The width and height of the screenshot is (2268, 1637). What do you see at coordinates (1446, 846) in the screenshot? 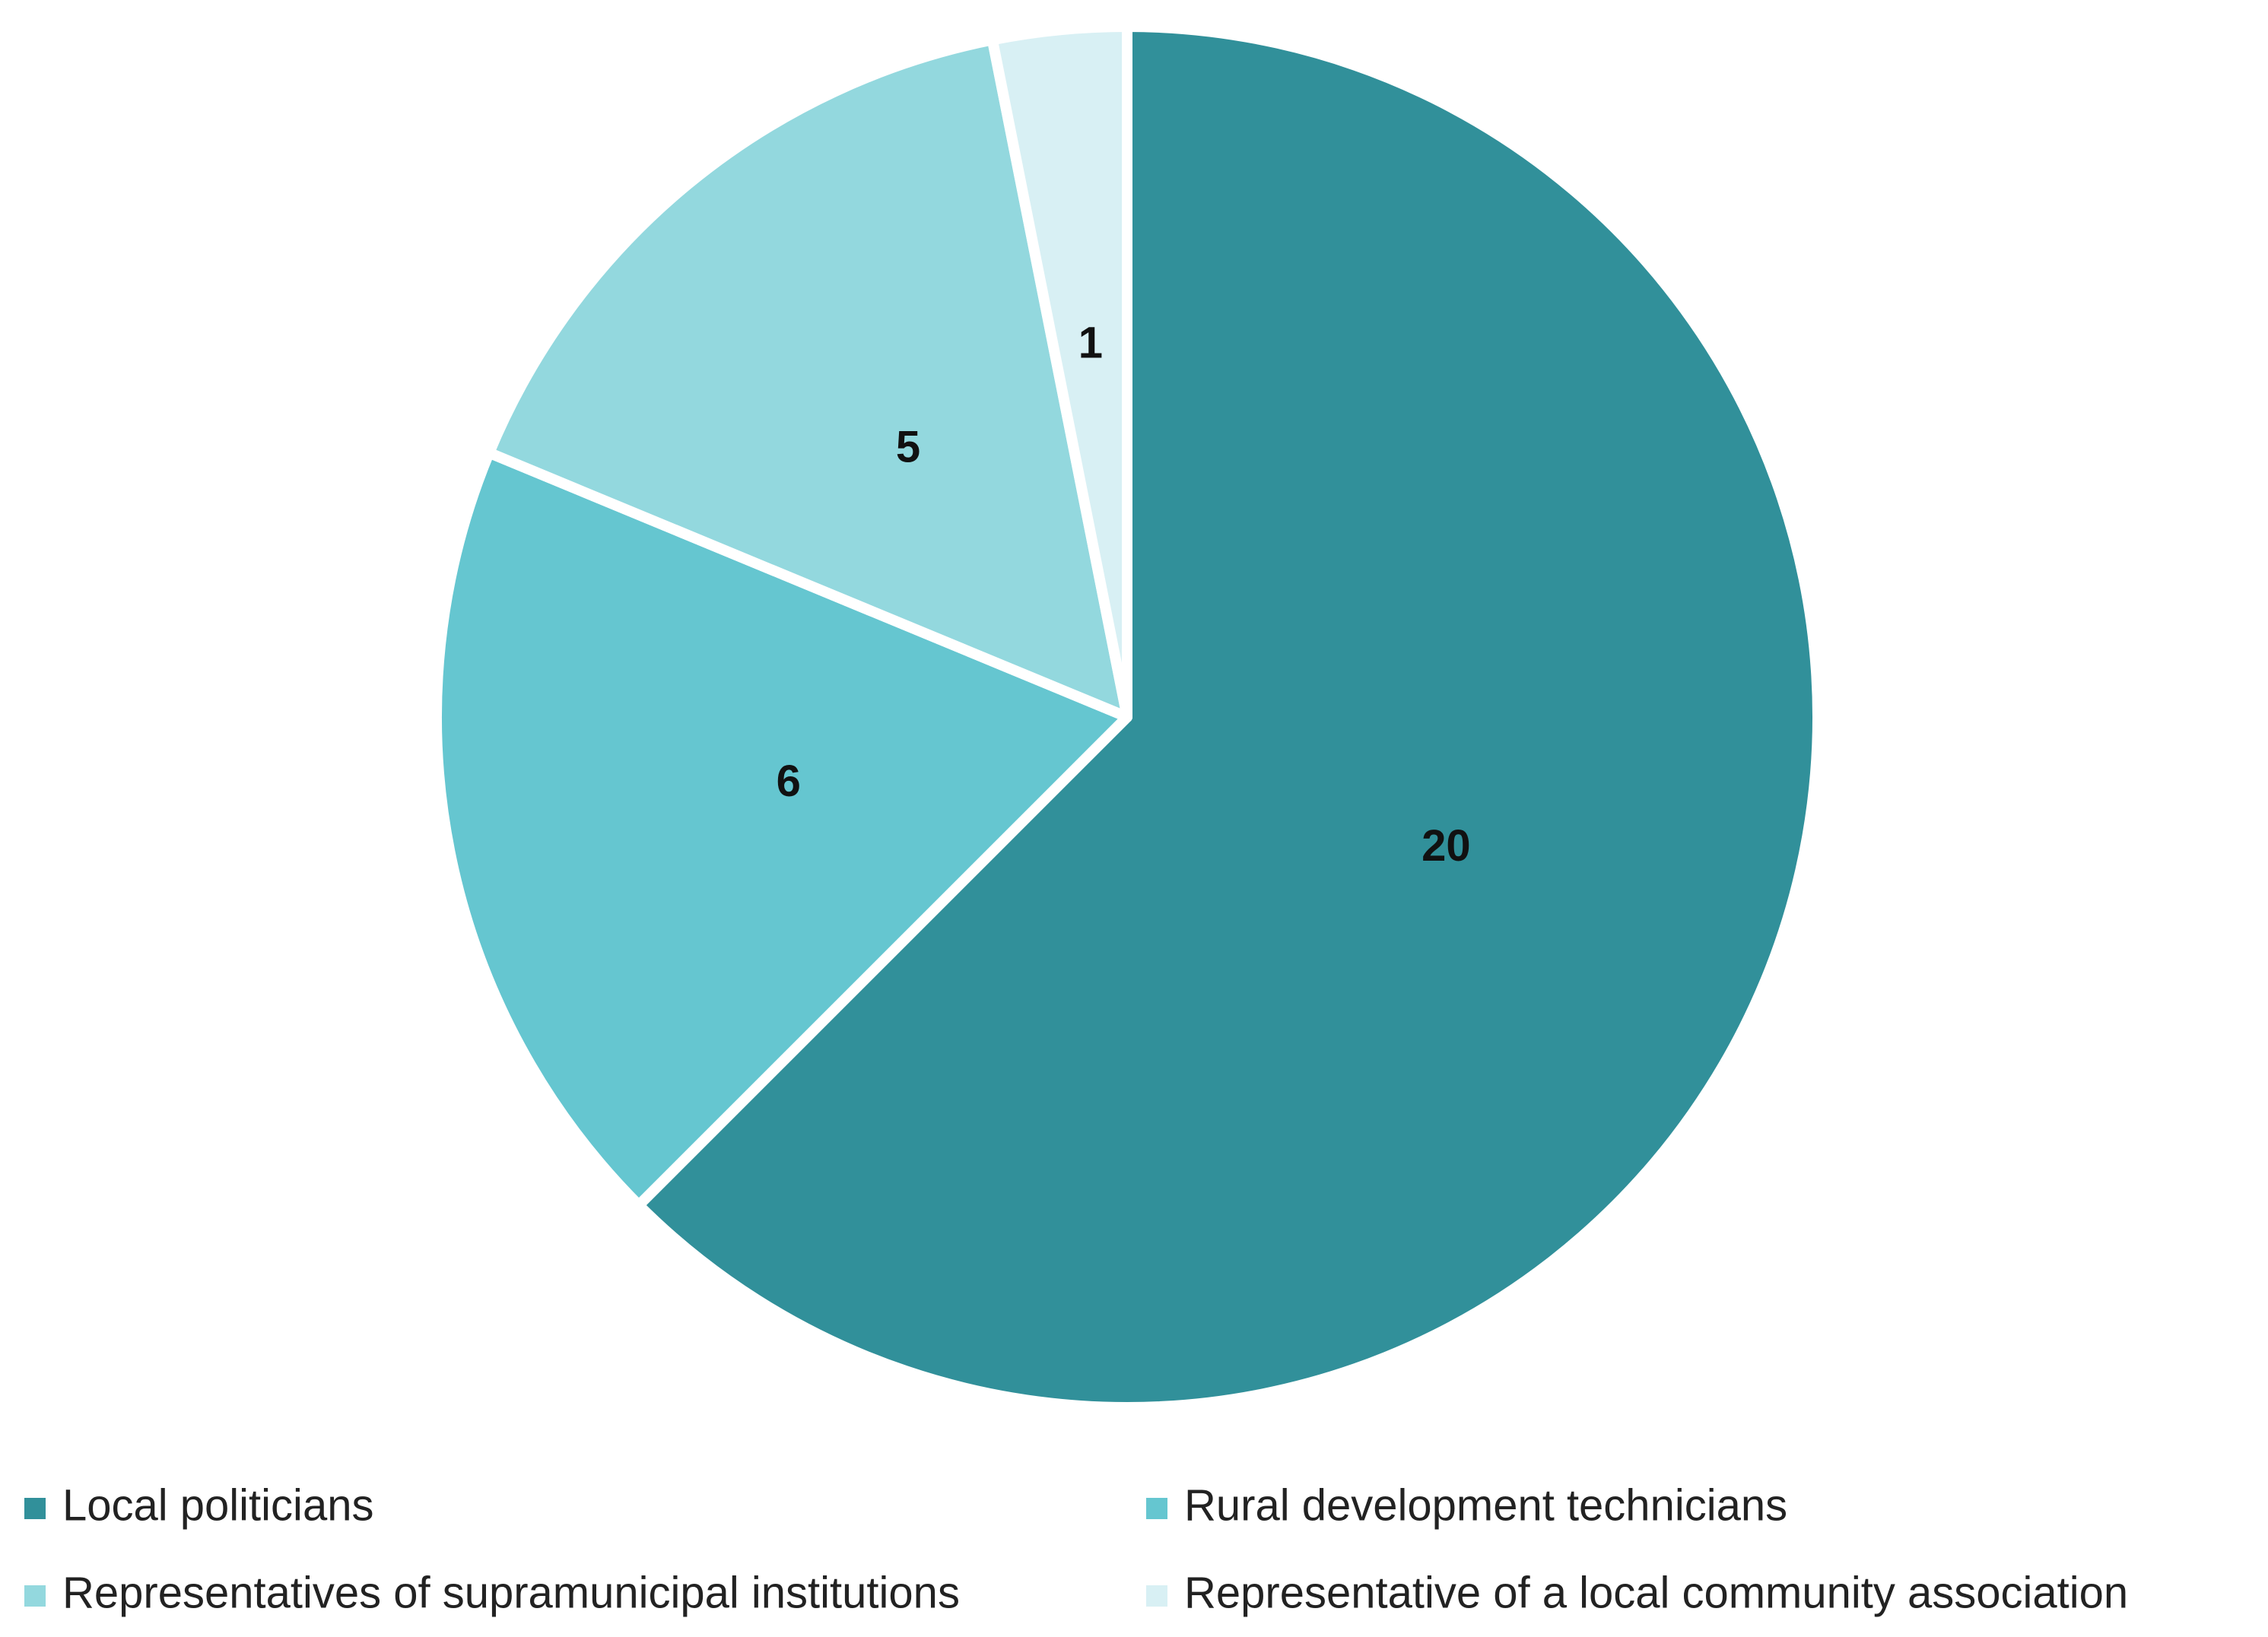
I see `data-label: 20` at bounding box center [1446, 846].